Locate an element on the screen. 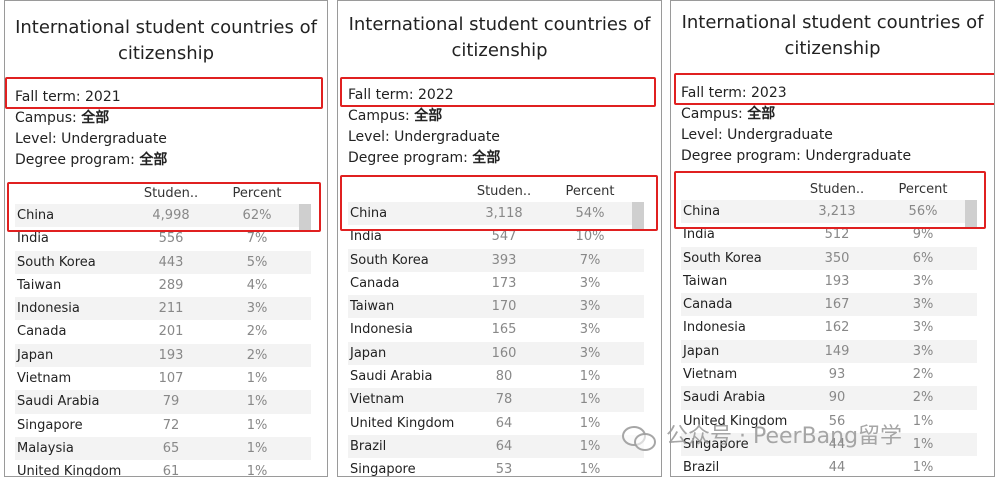 This screenshot has height=477, width=1000. table-header: Studen.. Percent is located at coordinates (163, 193).